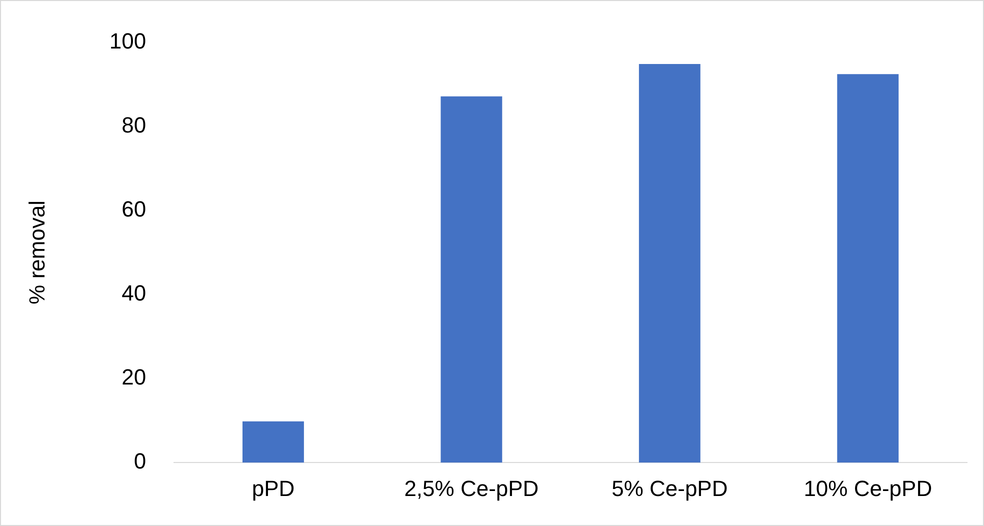  I want to click on x-tick-label: pPD, so click(273, 488).